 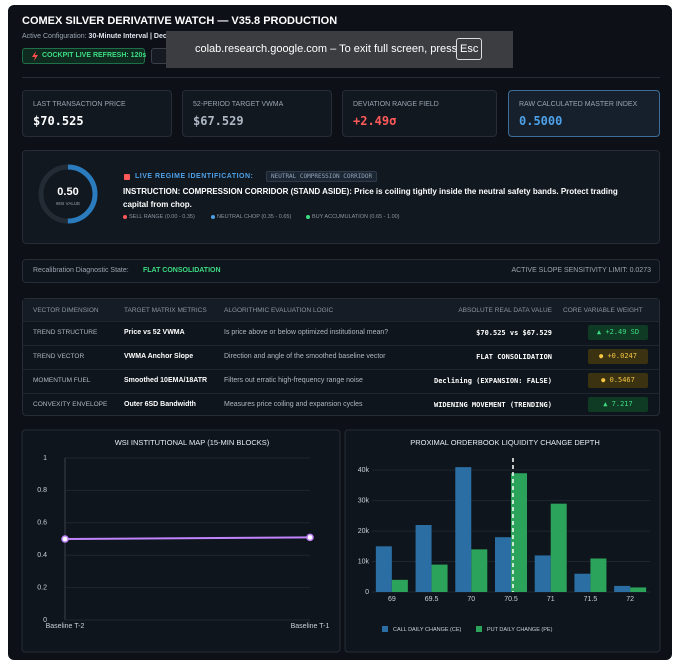 I want to click on y-tick-label: 30k, so click(x=364, y=500).